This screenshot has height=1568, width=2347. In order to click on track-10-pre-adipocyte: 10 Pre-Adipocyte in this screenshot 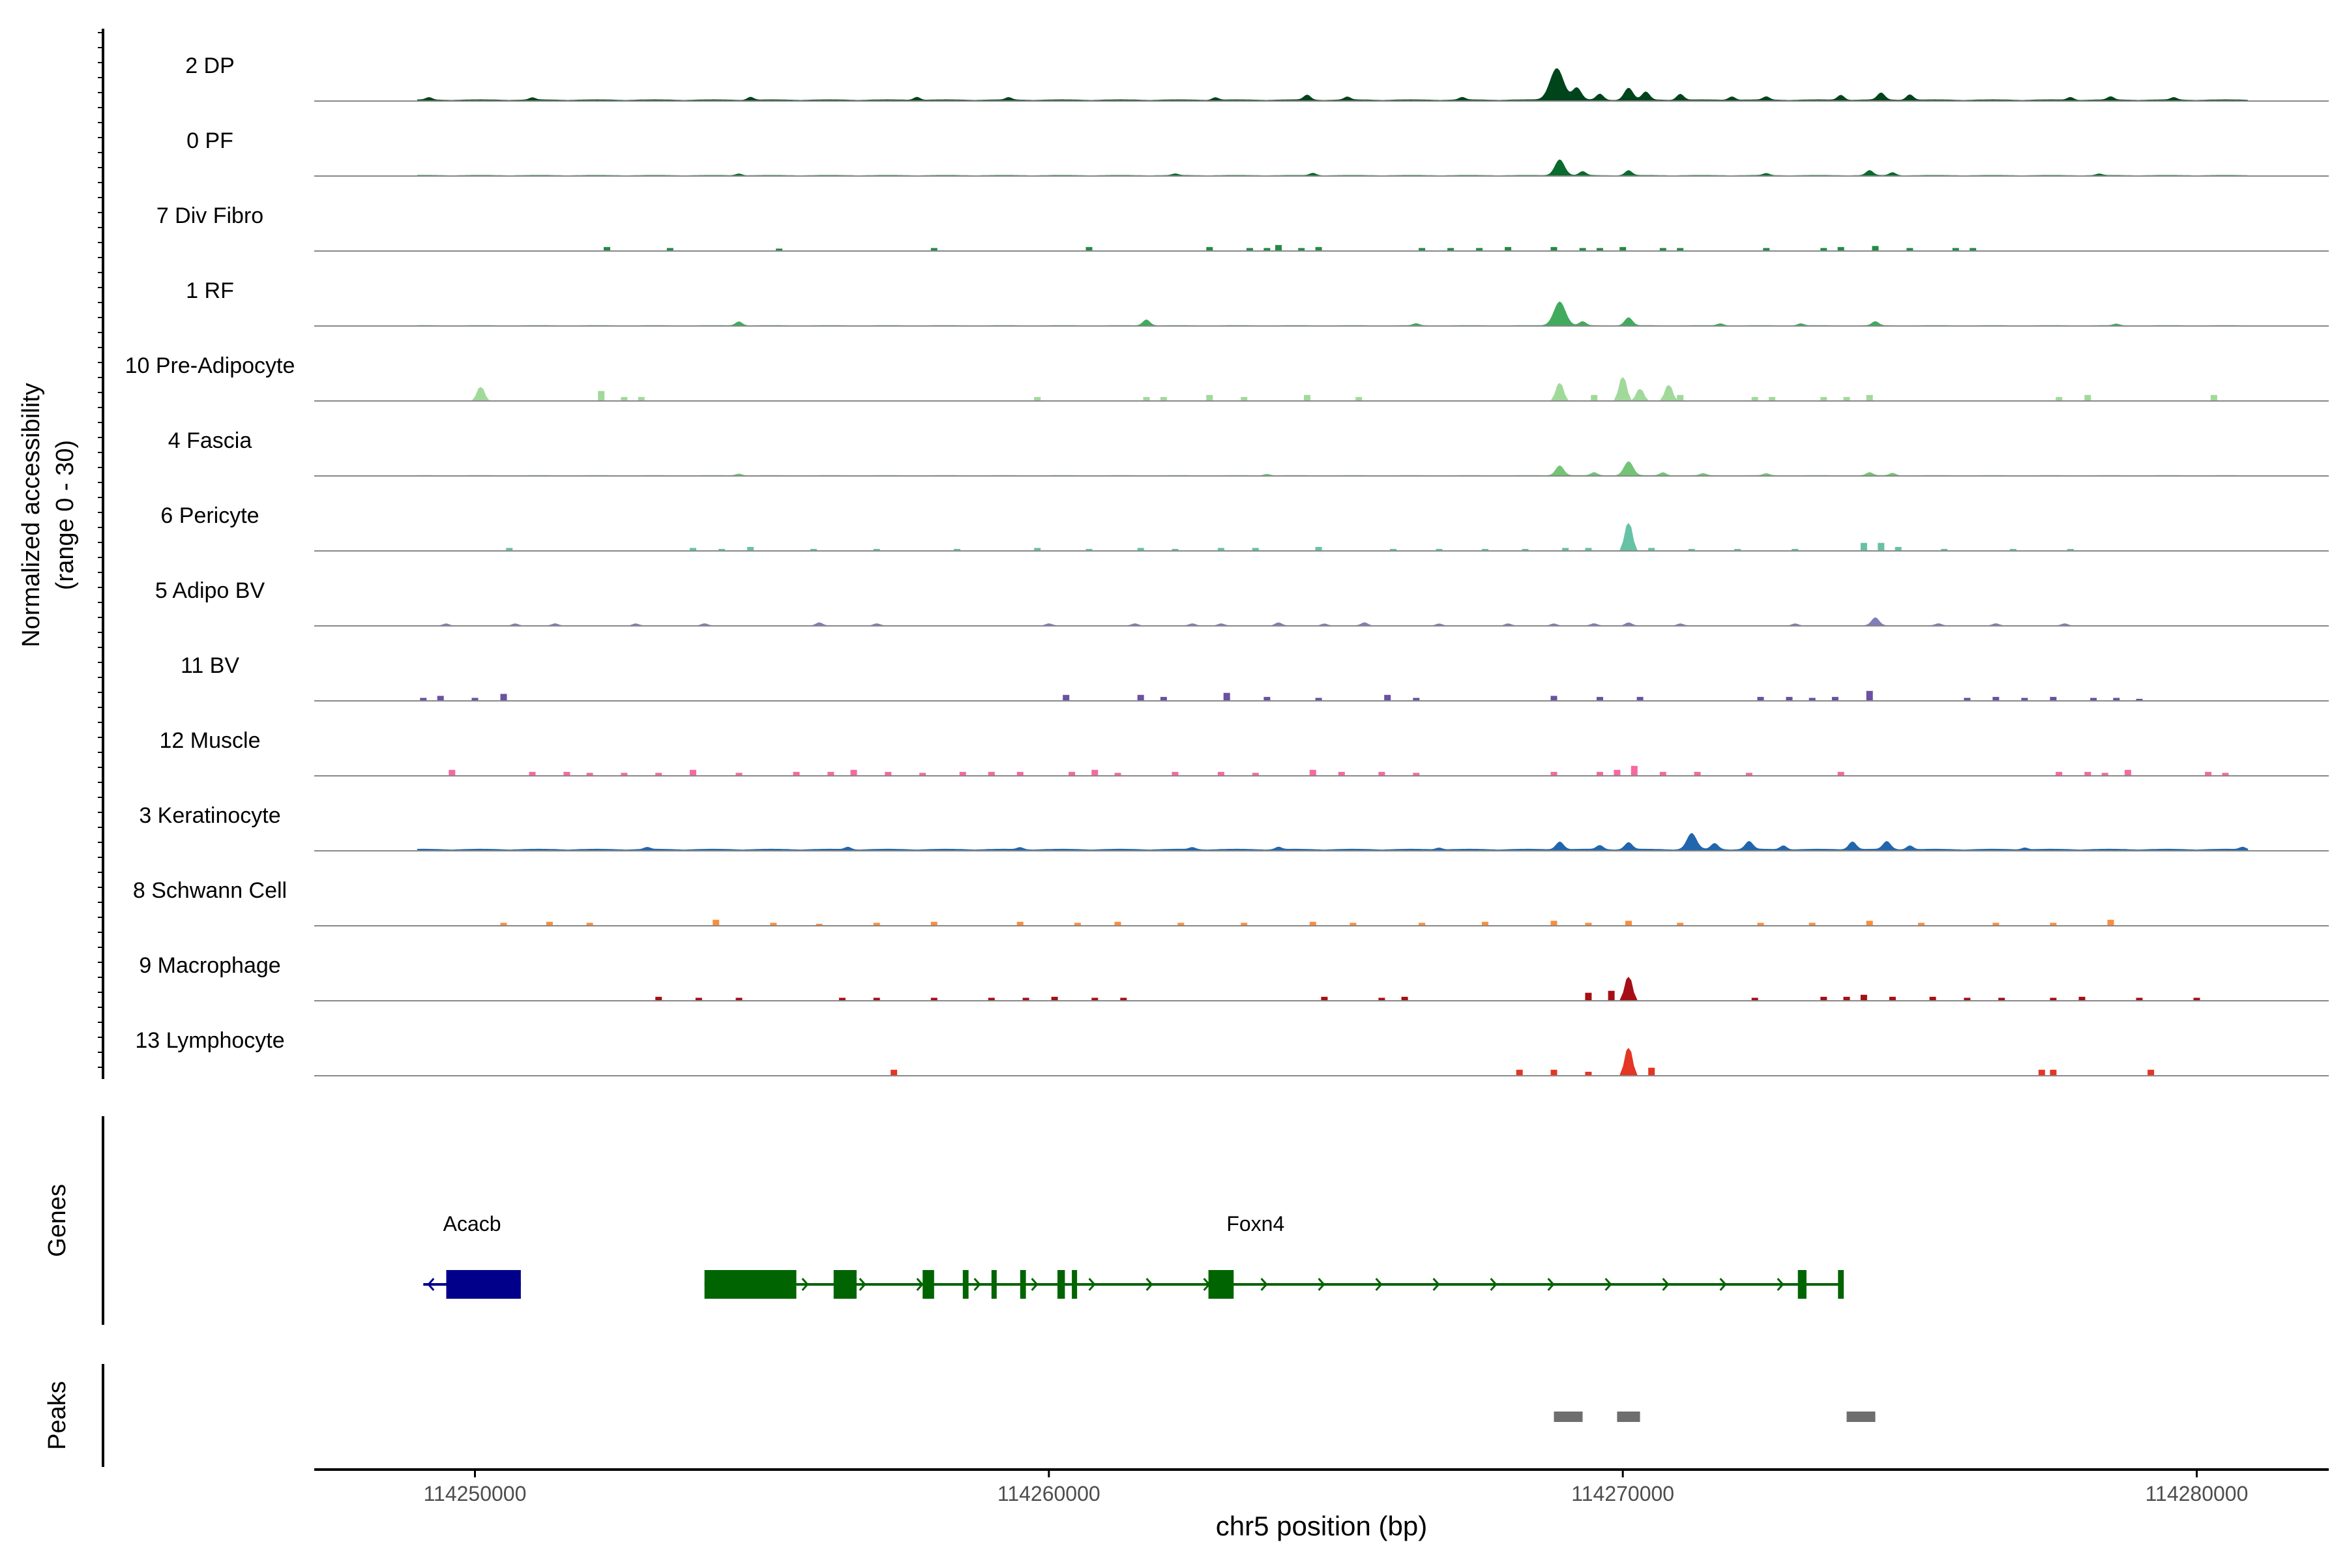, I will do `click(1227, 378)`.